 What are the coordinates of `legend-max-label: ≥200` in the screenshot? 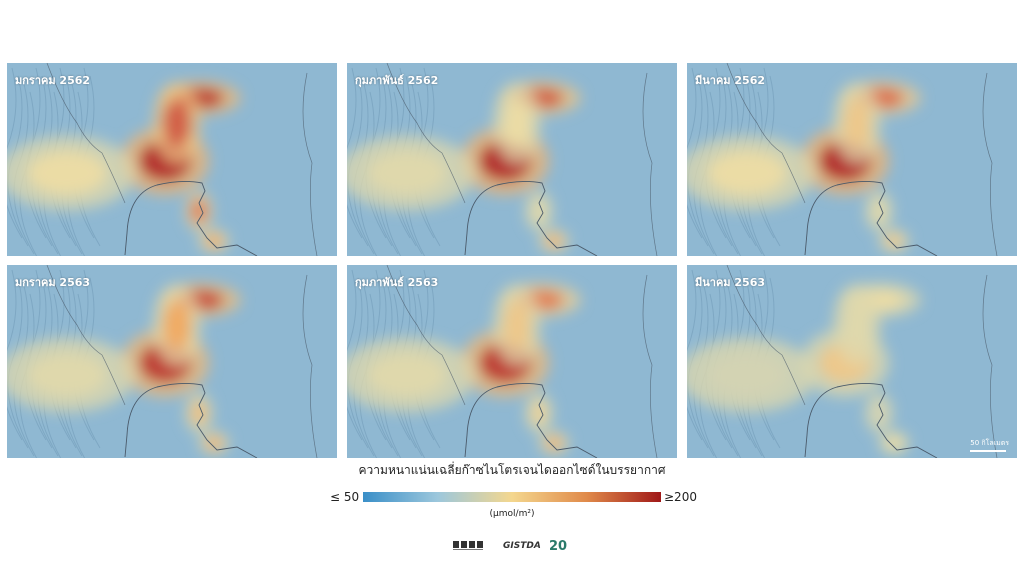 It's located at (680, 497).